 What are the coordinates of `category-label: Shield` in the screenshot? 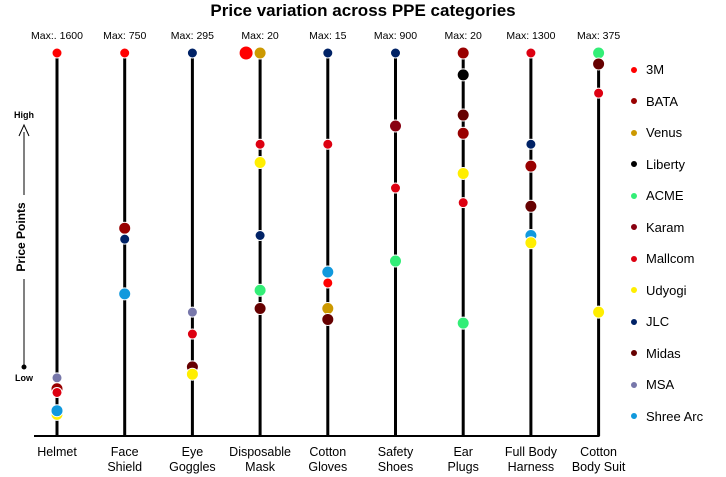 It's located at (124, 467).